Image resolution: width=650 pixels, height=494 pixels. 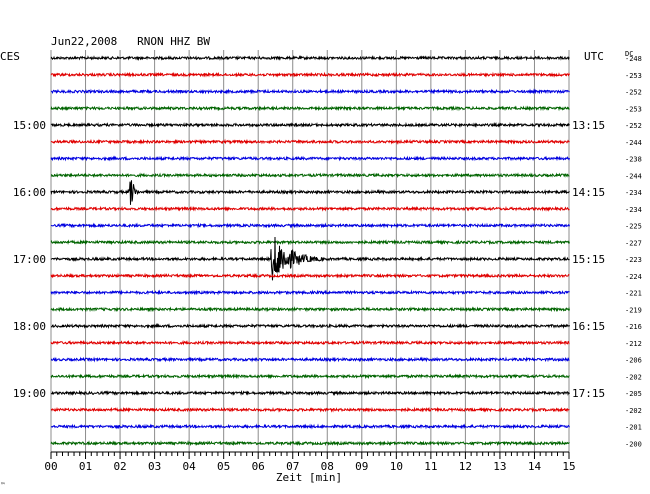 What do you see at coordinates (588, 125) in the screenshot?
I see `right-time-label: 13:15` at bounding box center [588, 125].